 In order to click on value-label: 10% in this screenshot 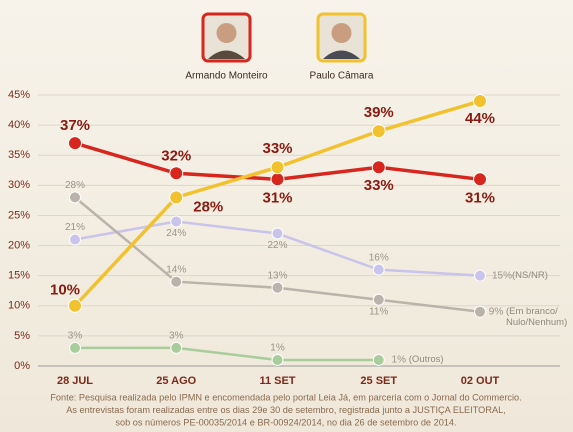, I will do `click(65, 290)`.